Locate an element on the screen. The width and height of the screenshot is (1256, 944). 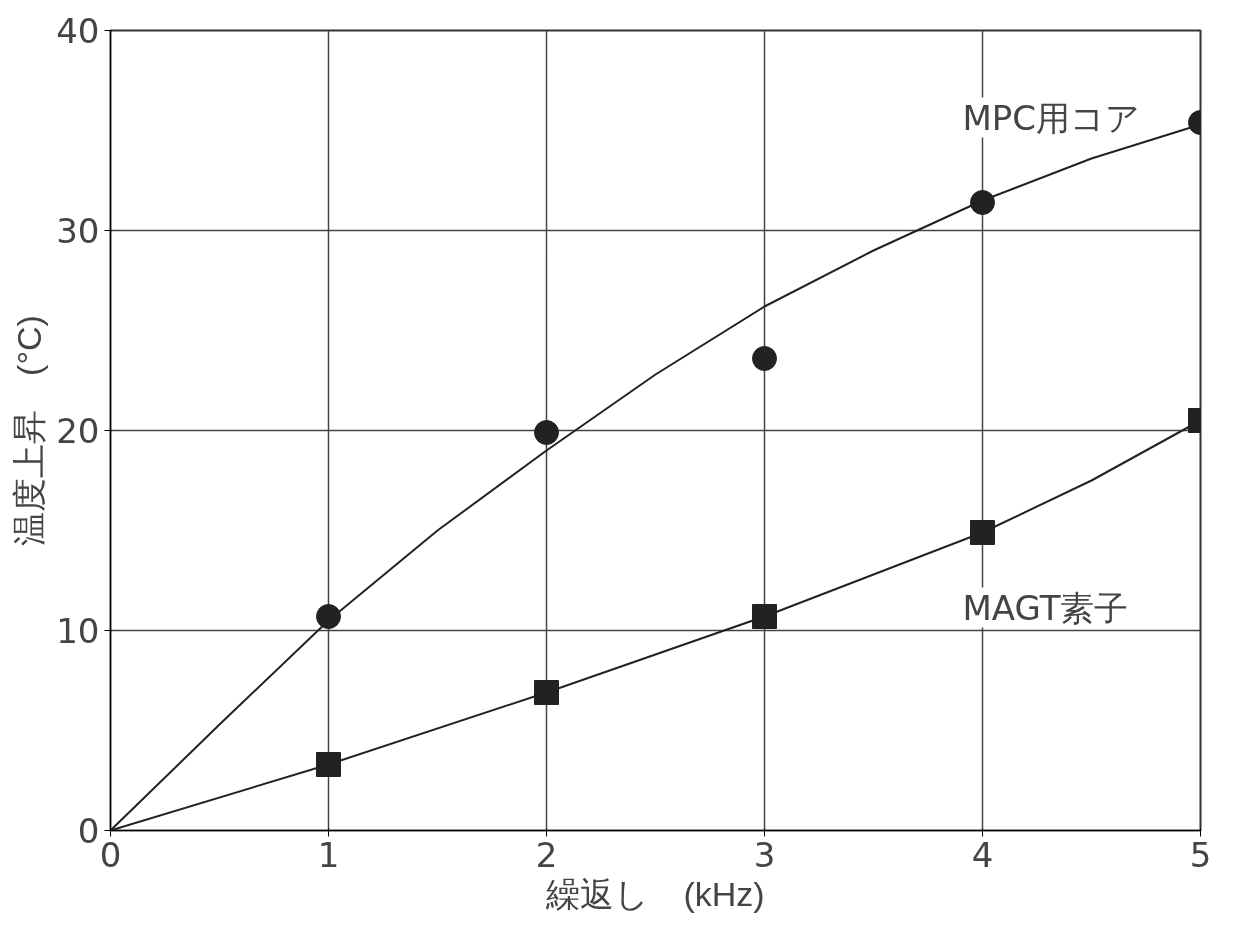
y-axis-title: 温度上昇 (°C) is located at coordinates (29, 430).